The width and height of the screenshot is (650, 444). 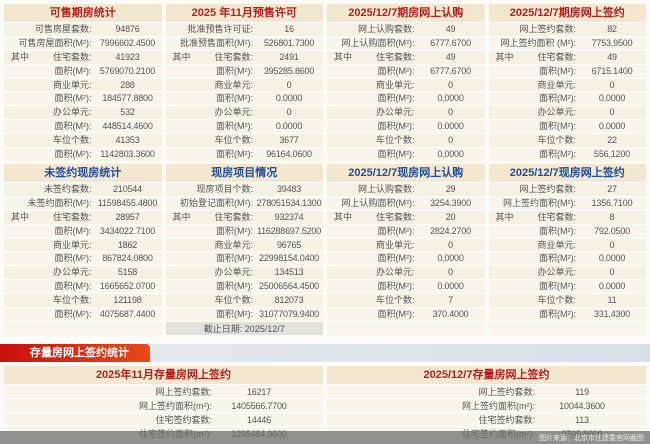 What do you see at coordinates (450, 202) in the screenshot?
I see `row-value: 3254.3900` at bounding box center [450, 202].